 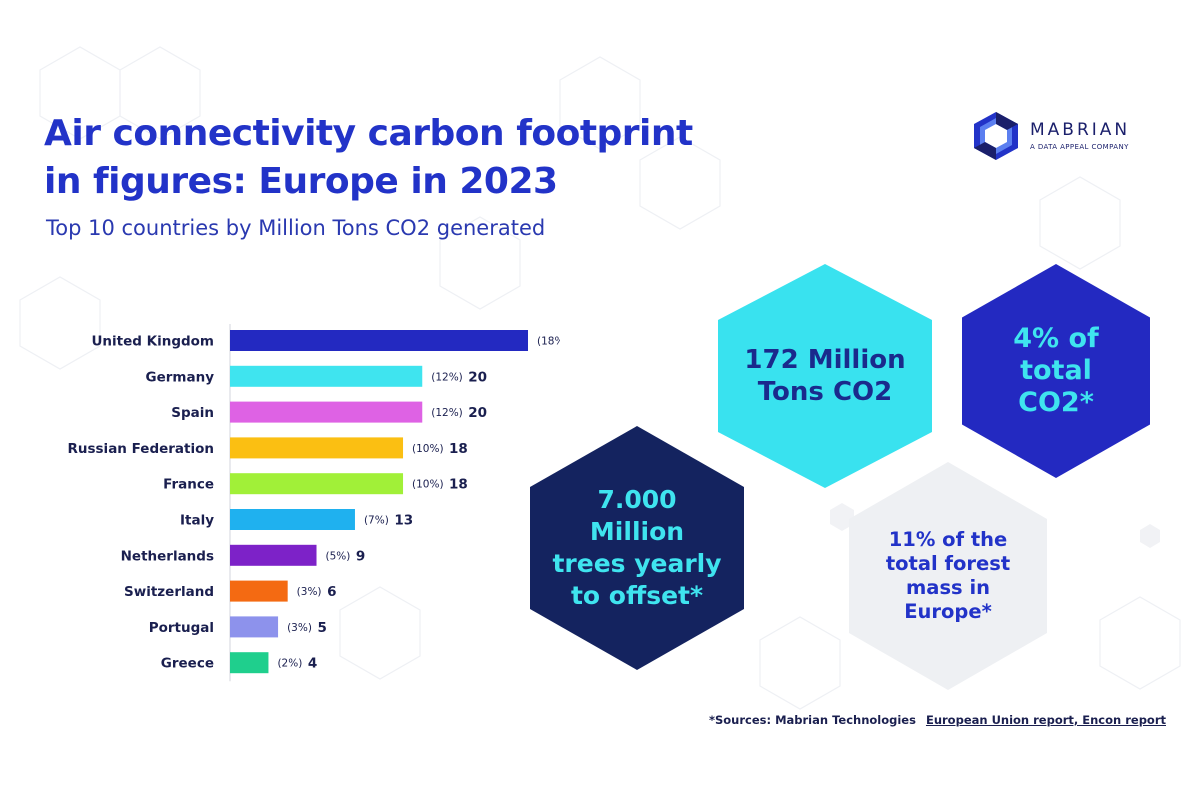 I want to click on value-label-netherlands: 9, so click(x=360, y=556).